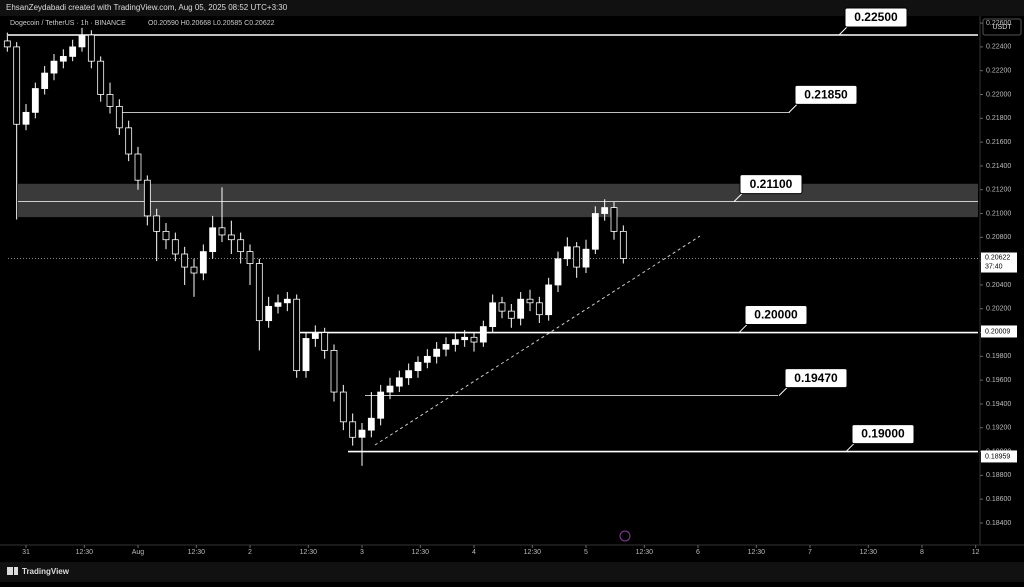 The image size is (1024, 587). Describe the element at coordinates (998, 142) in the screenshot. I see `y-tick-label: 0.21600` at that location.